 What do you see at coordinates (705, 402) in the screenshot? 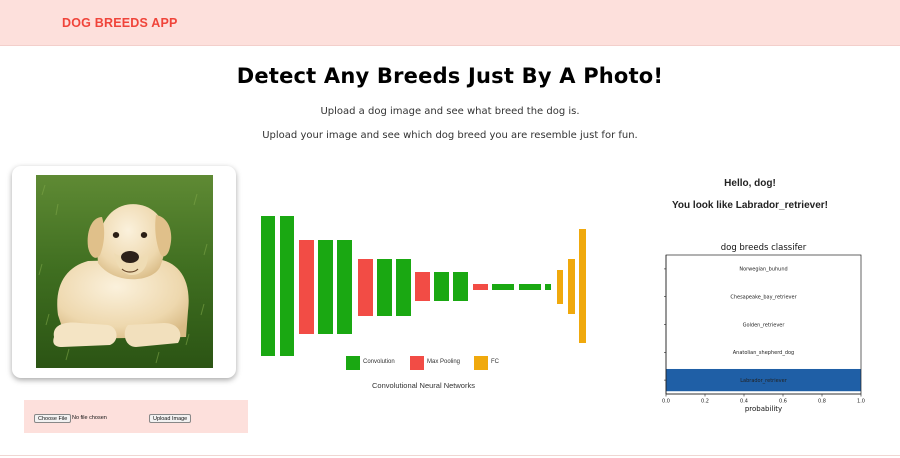
I see `x-tick-label: 0.2` at bounding box center [705, 402].